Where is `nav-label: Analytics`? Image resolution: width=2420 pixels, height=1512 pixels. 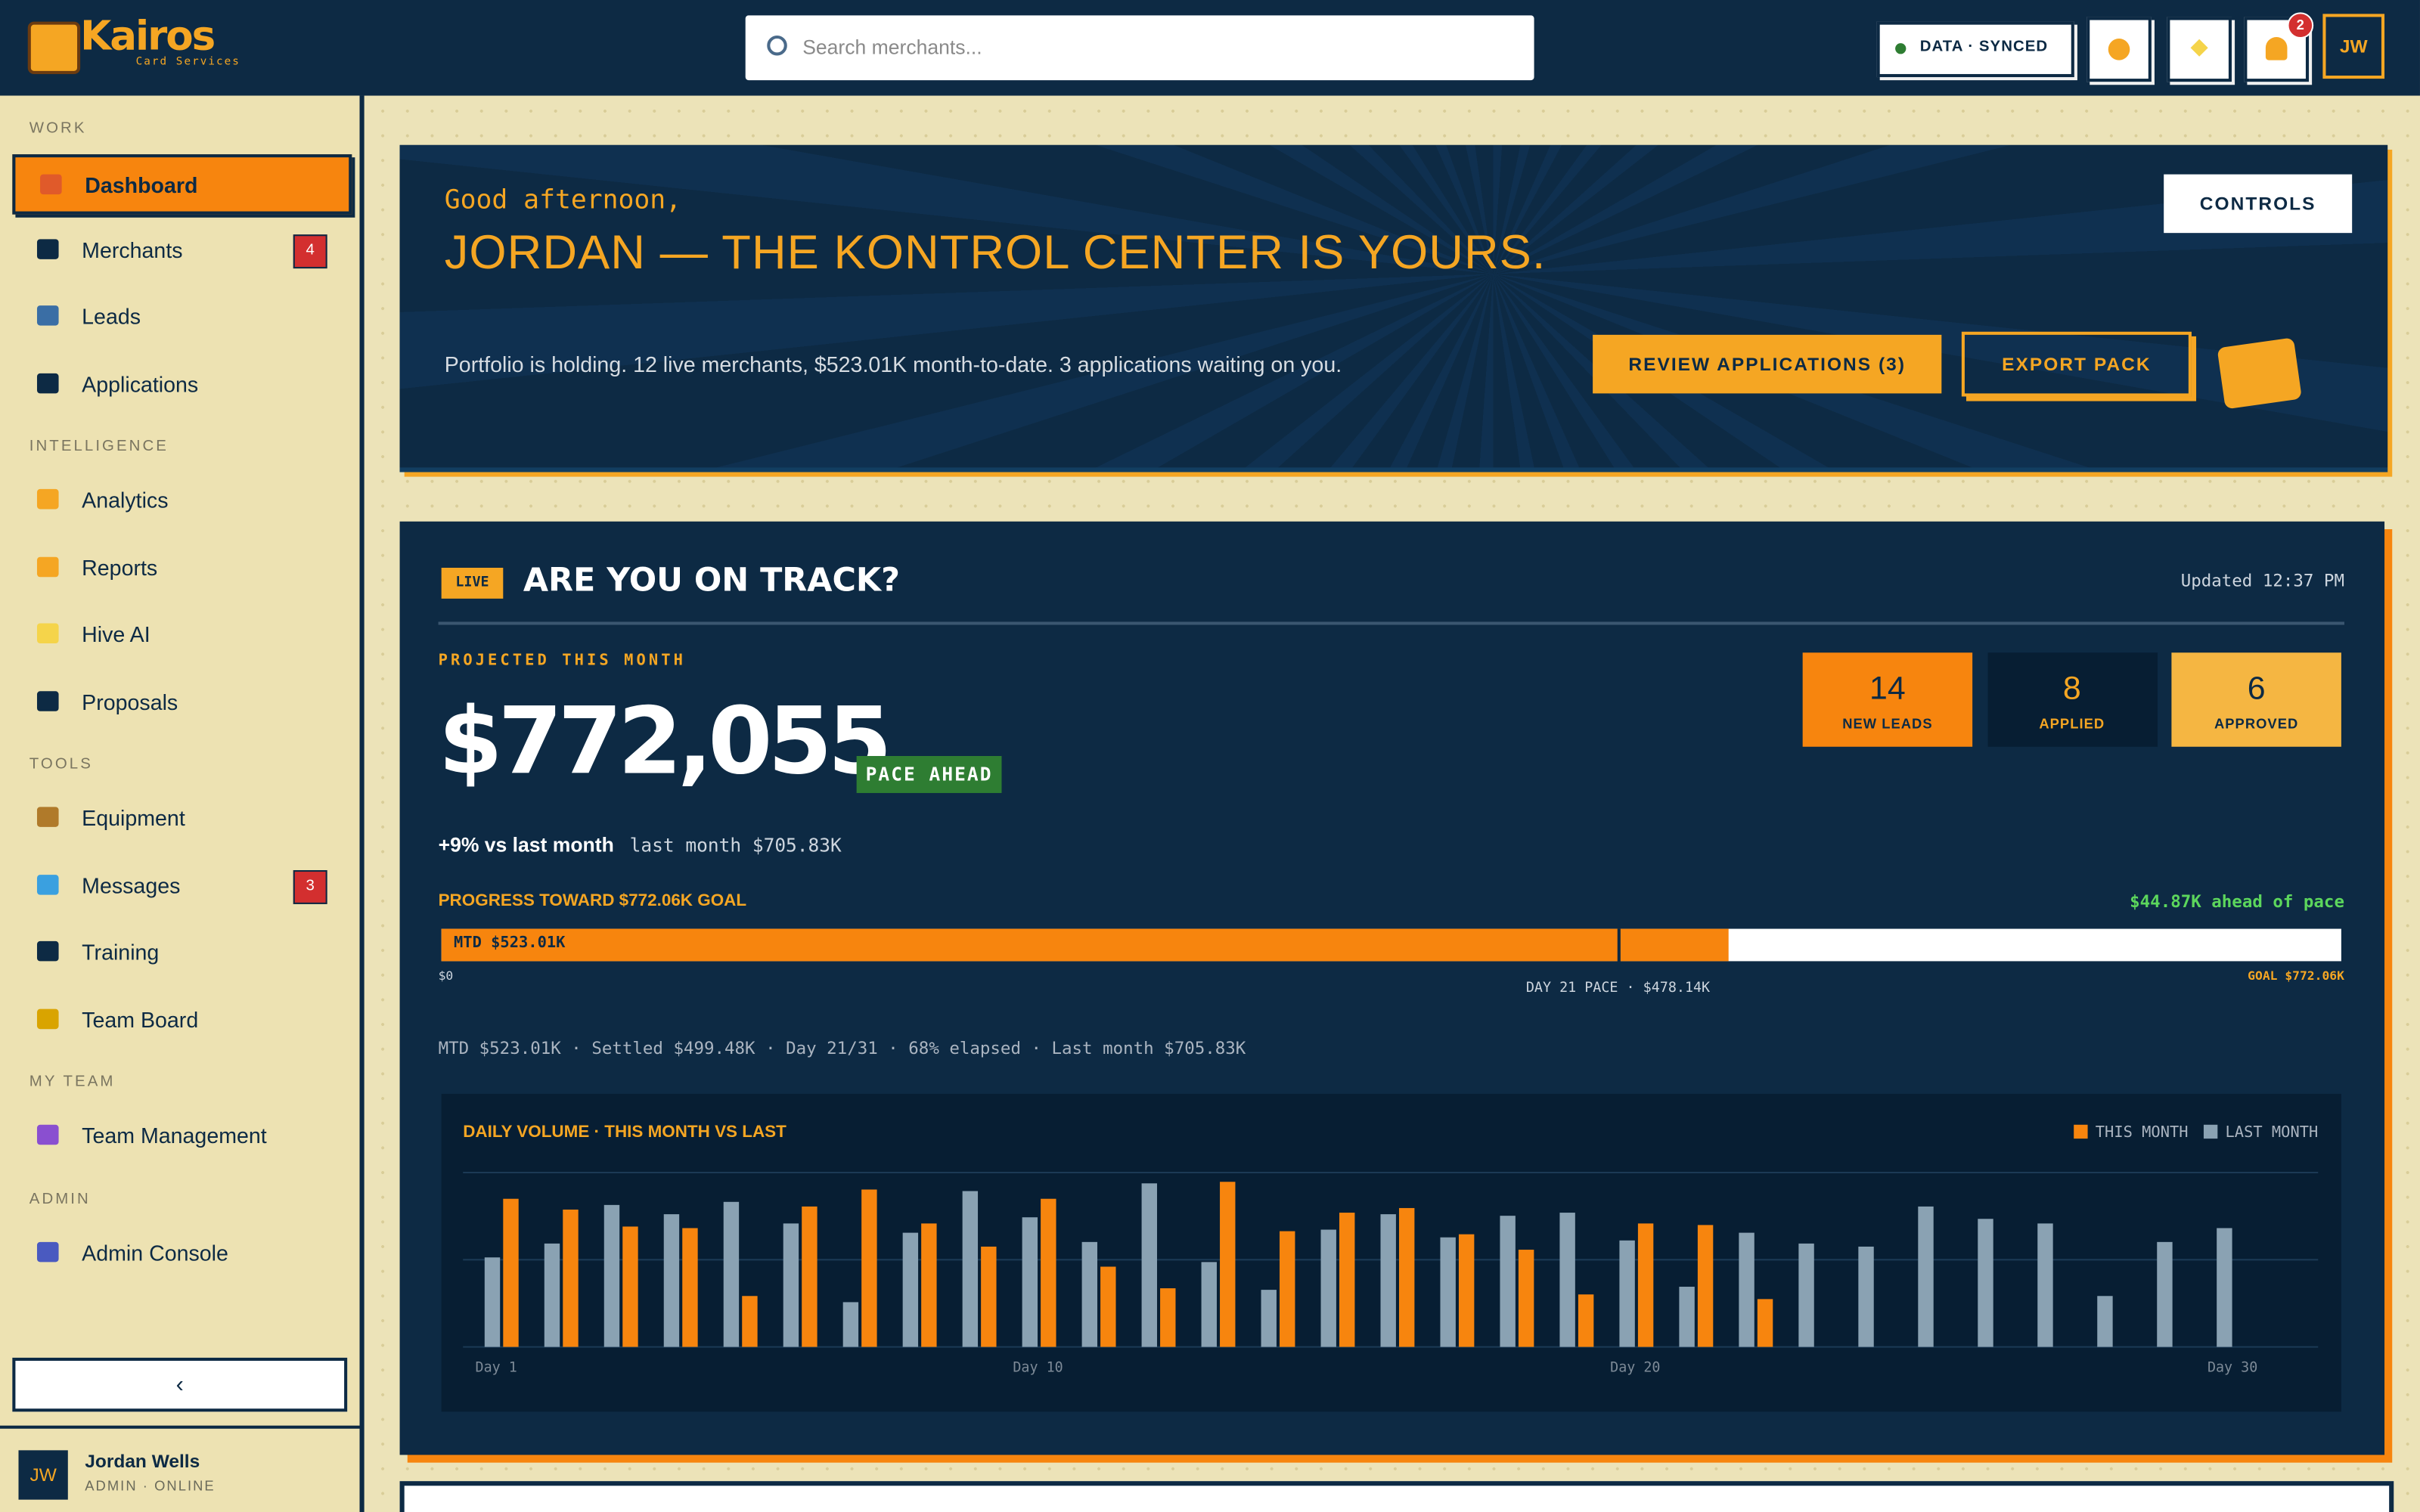 nav-label: Analytics is located at coordinates (125, 500).